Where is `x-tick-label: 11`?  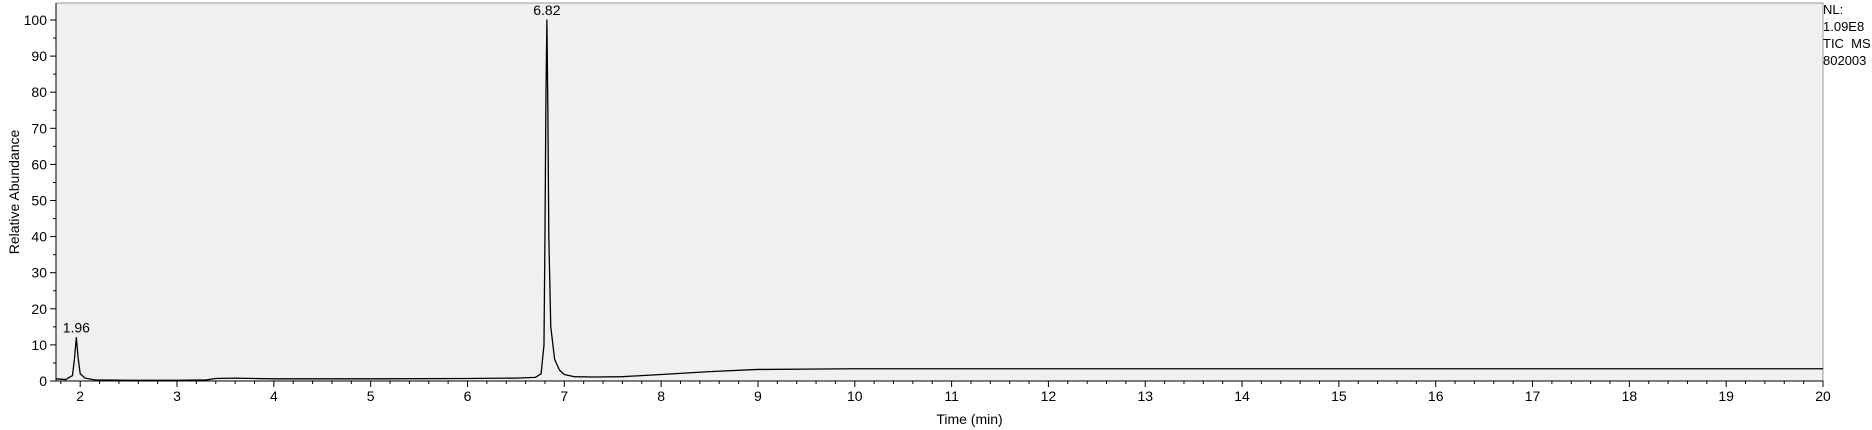
x-tick-label: 11 is located at coordinates (951, 396).